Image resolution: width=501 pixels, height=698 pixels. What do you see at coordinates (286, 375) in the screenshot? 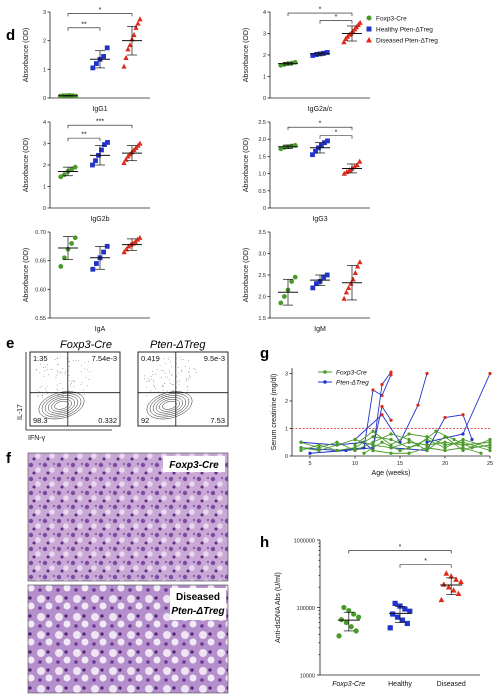
I see `y-tick-label: 3` at bounding box center [286, 375].